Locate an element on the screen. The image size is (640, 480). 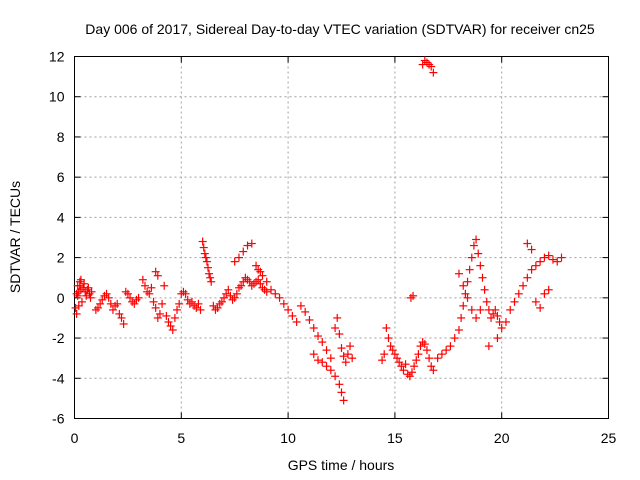
x-axis-label: GPS time / hours is located at coordinates (341, 465).